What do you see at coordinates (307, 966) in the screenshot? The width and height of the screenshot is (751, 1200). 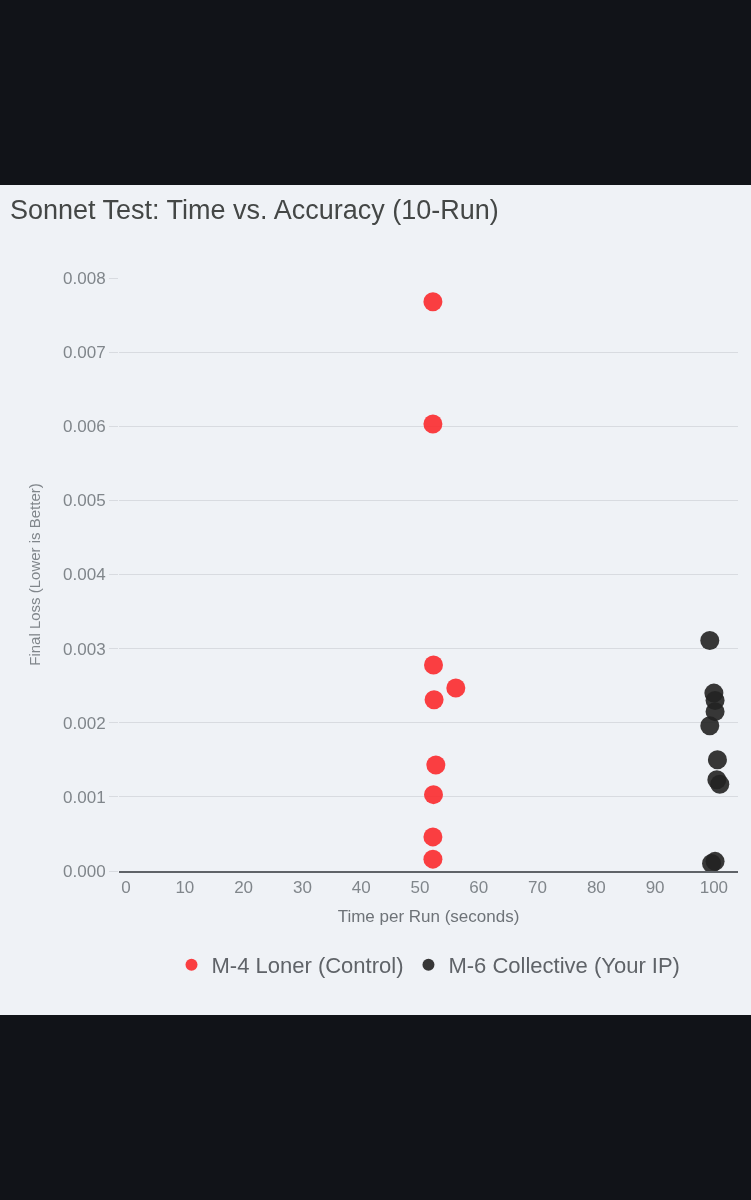 I see `legend-label: M-4 Loner (Control)` at bounding box center [307, 966].